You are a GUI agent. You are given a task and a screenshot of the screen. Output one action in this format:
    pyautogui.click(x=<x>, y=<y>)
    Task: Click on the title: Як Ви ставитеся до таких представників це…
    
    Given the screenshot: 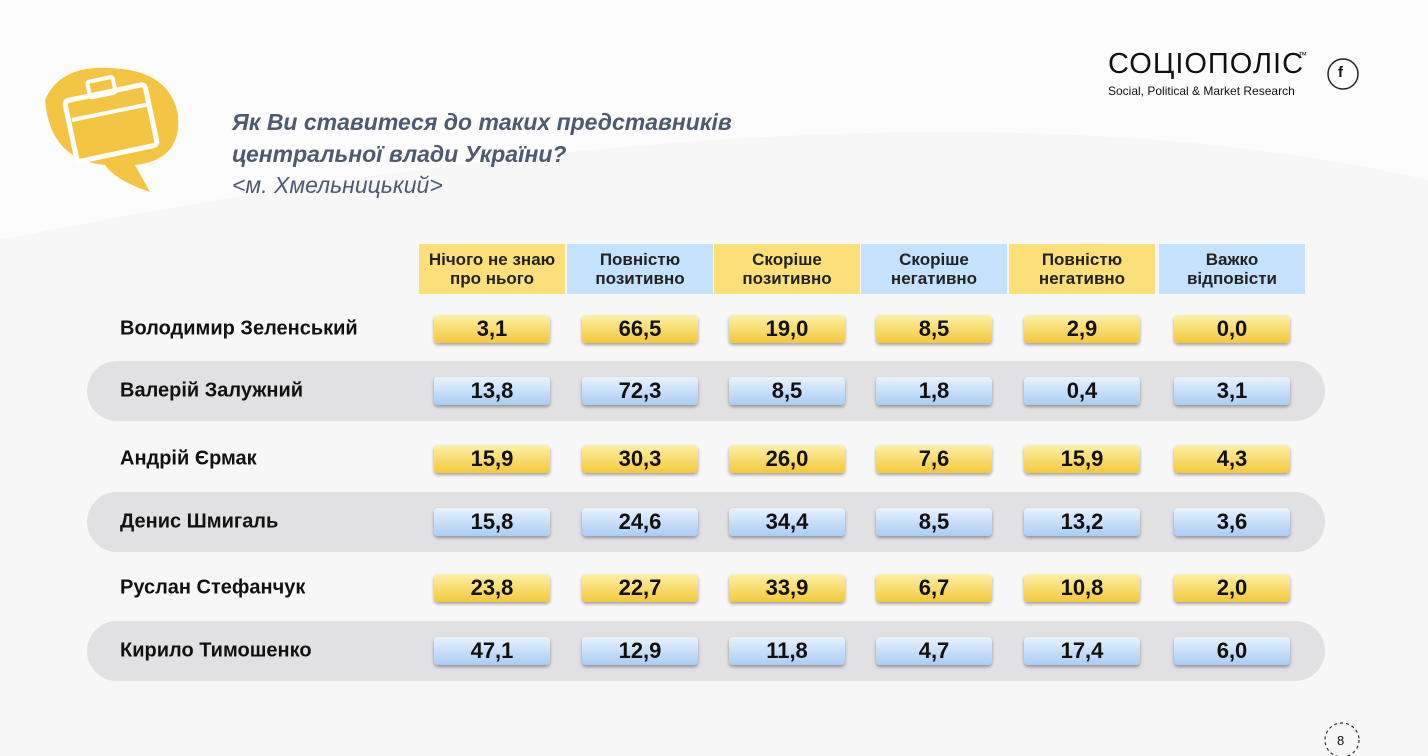 What is the action you would take?
    pyautogui.click(x=482, y=138)
    